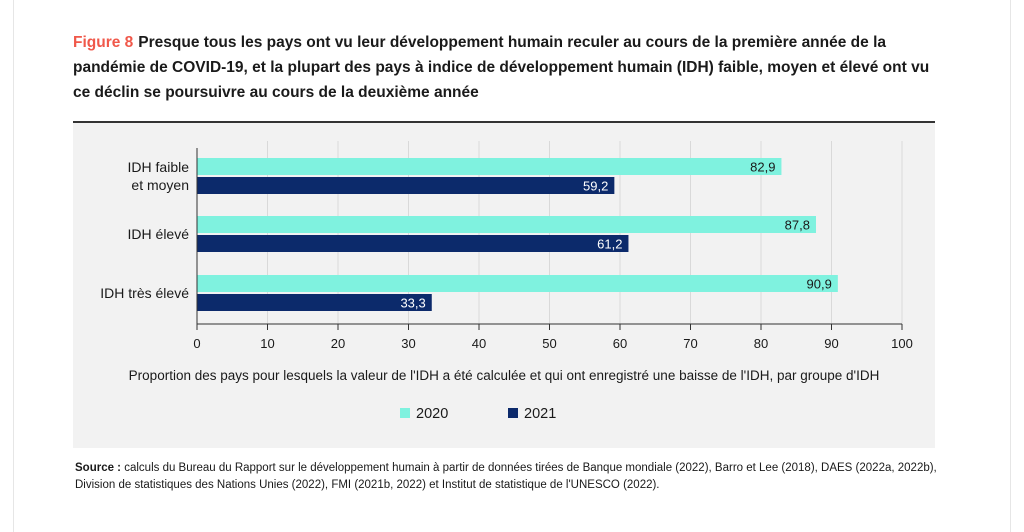  Describe the element at coordinates (412, 303) in the screenshot. I see `bar-value-label: 33,3` at that location.